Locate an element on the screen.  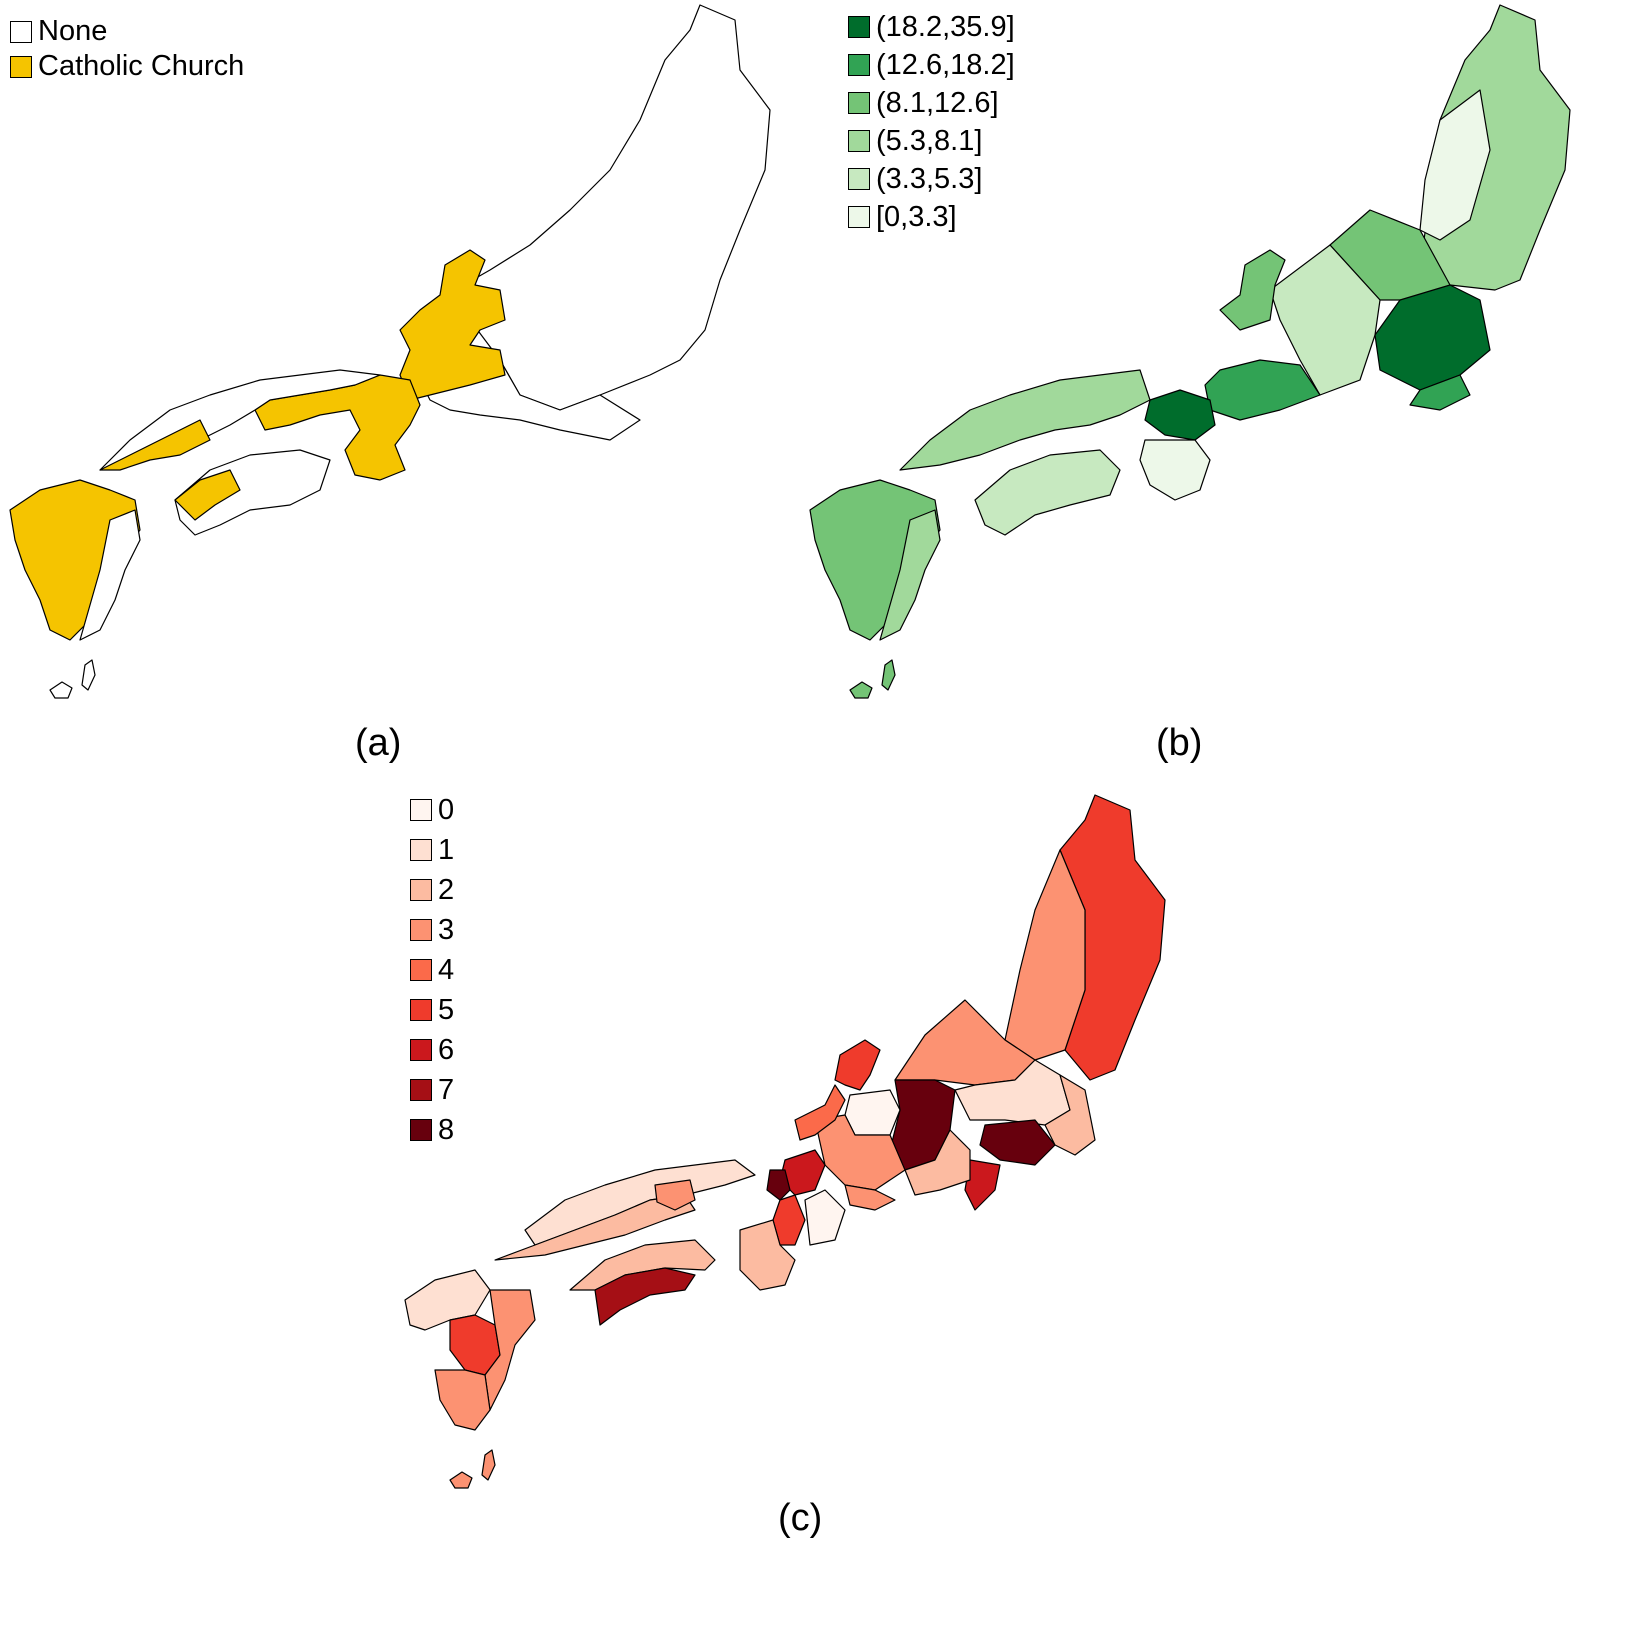
legend-item: 3 is located at coordinates (432, 930).